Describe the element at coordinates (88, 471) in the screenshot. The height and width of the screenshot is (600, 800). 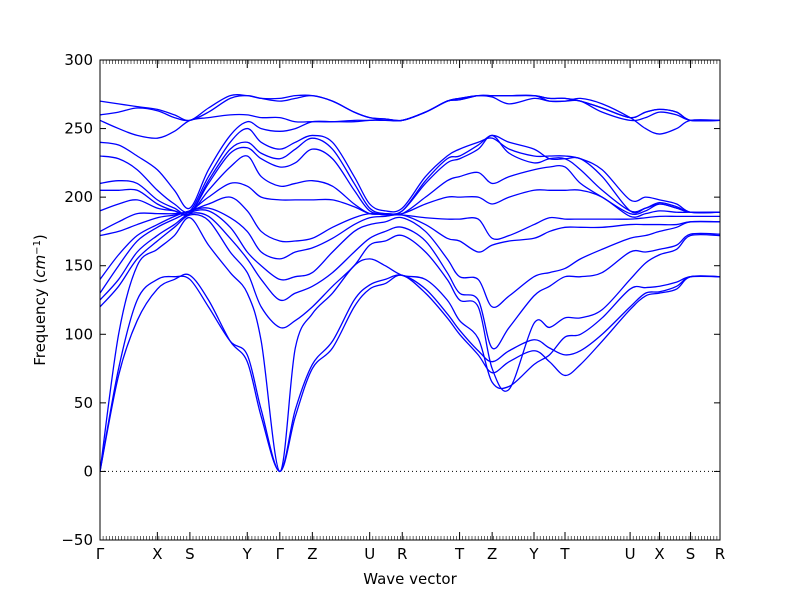
I see `y-tick-label: 0` at that location.